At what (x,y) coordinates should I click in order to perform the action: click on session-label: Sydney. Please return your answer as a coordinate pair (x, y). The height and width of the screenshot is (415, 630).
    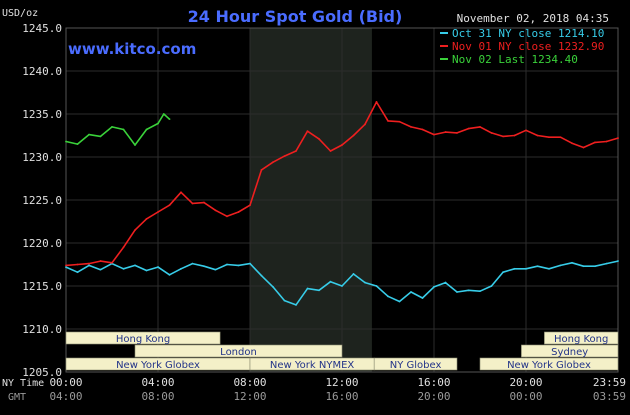
    Looking at the image, I should click on (569, 352).